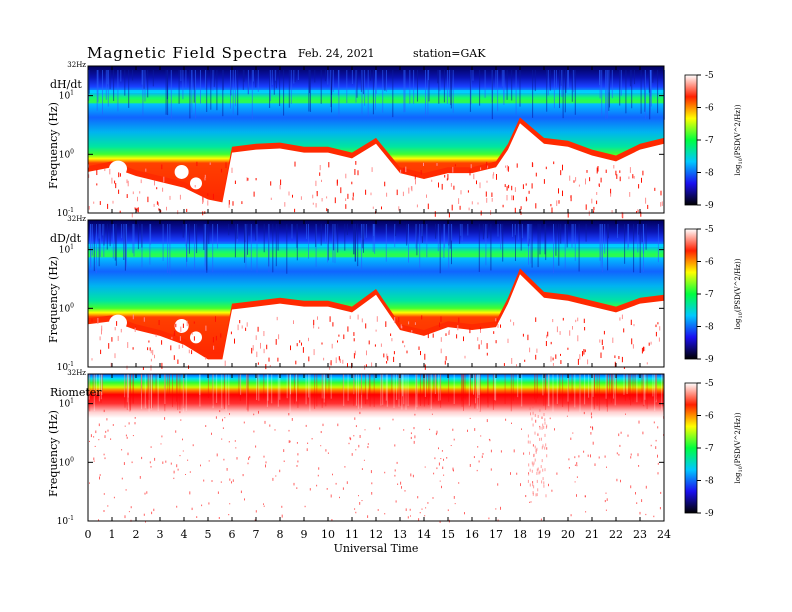 The width and height of the screenshot is (792, 612). What do you see at coordinates (76, 392) in the screenshot?
I see `panel-label: Riometer` at bounding box center [76, 392].